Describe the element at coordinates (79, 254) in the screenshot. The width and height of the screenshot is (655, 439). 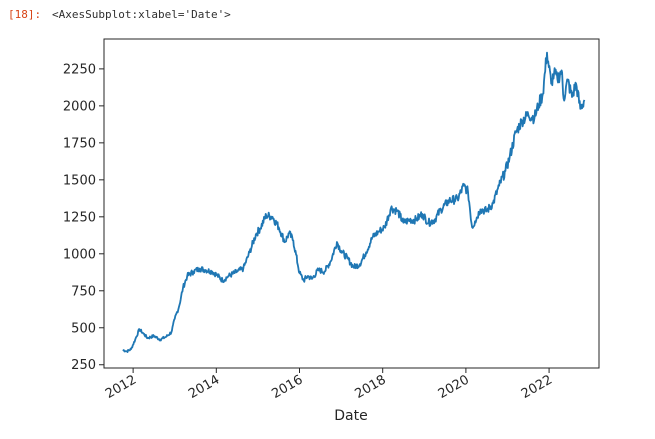
I see `y-tick-label: 1000` at that location.